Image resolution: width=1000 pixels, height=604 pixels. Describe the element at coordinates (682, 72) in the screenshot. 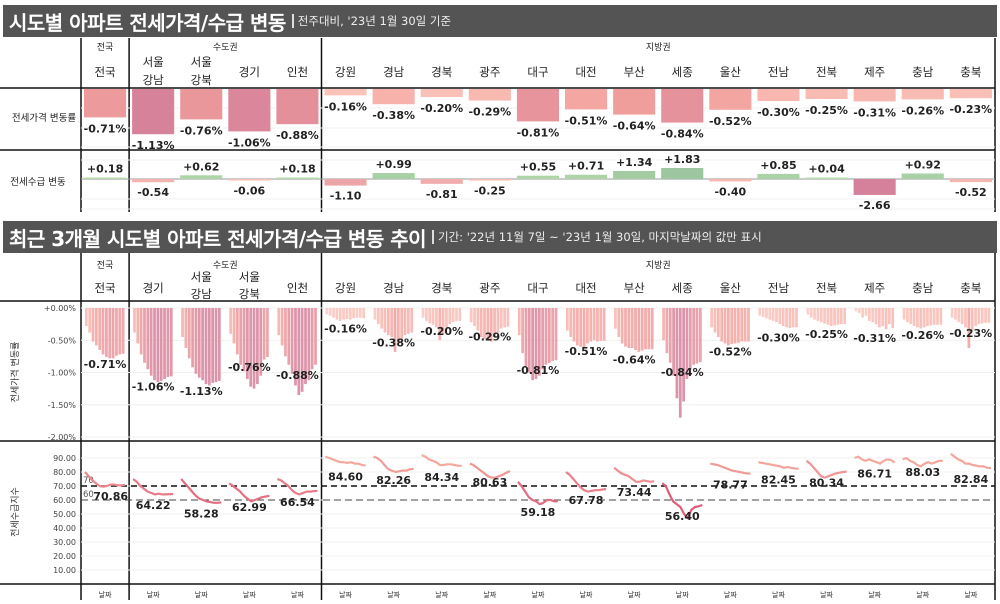

I see `region-header: 세종` at that location.